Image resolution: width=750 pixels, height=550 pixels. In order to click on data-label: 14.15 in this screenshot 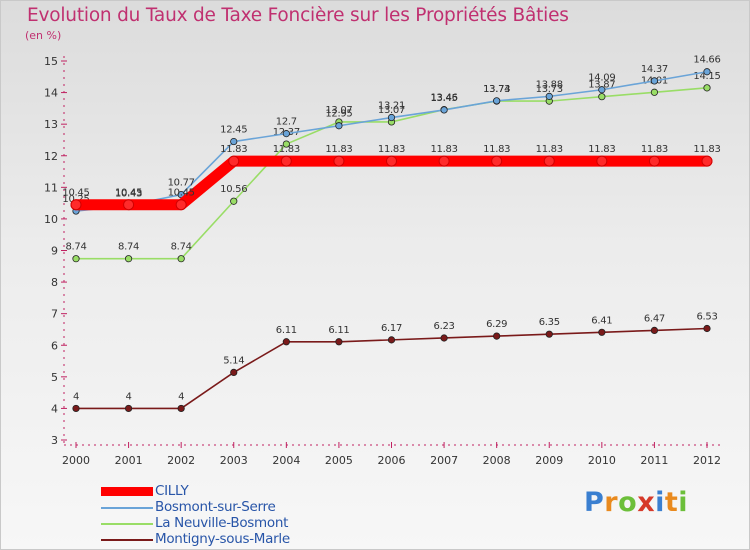, I will do `click(706, 76)`.